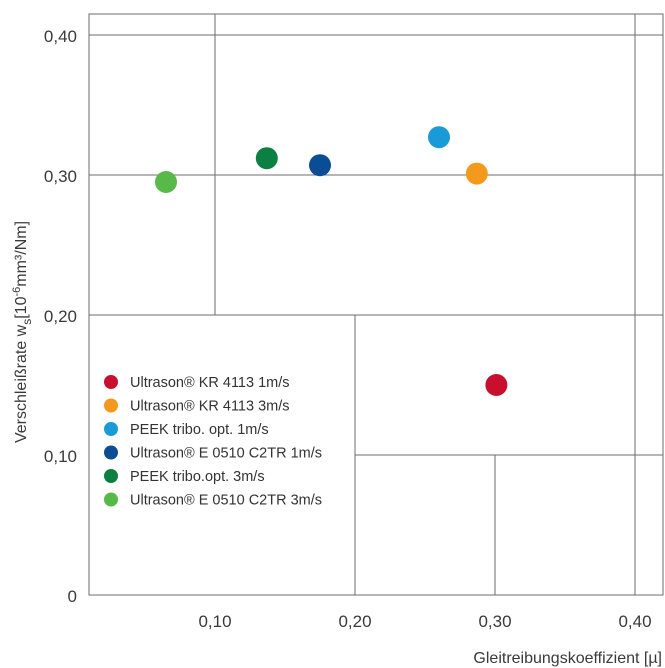  What do you see at coordinates (197, 477) in the screenshot?
I see `legend-entry-label: PEEK tribo.opt. 3m/s` at bounding box center [197, 477].